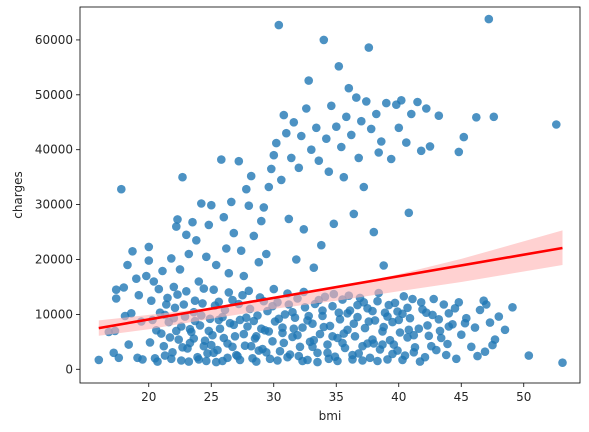 The width and height of the screenshot is (589, 432). I want to click on x-tick-label: 30, so click(273, 397).